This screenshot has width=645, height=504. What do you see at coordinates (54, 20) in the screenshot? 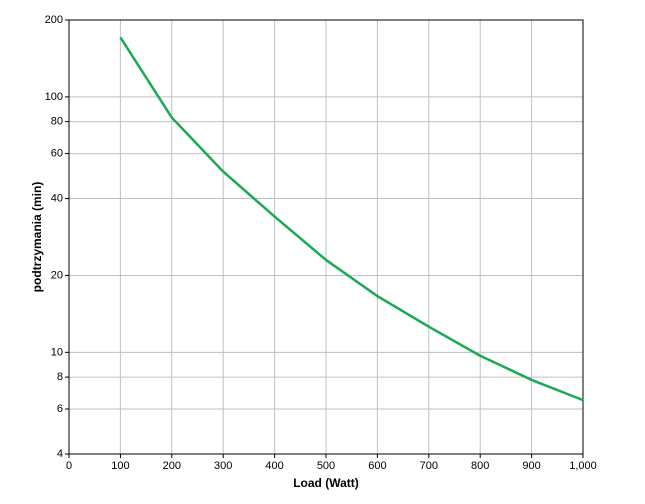
I see `y-tick-label: 200` at bounding box center [54, 20].